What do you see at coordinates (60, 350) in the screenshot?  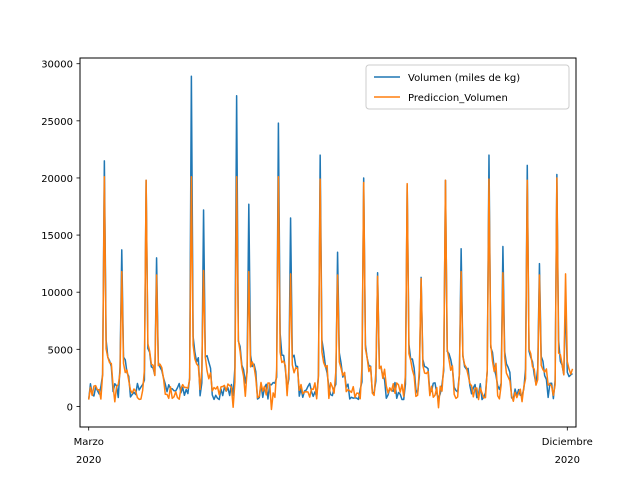 I see `y-tick-label: 5000` at bounding box center [60, 350].